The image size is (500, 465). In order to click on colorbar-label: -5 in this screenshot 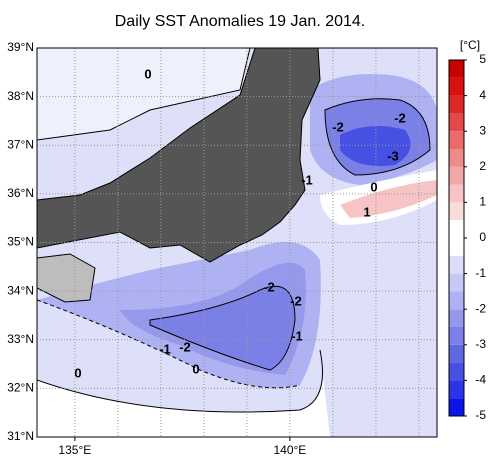, I will do `click(480, 415)`.